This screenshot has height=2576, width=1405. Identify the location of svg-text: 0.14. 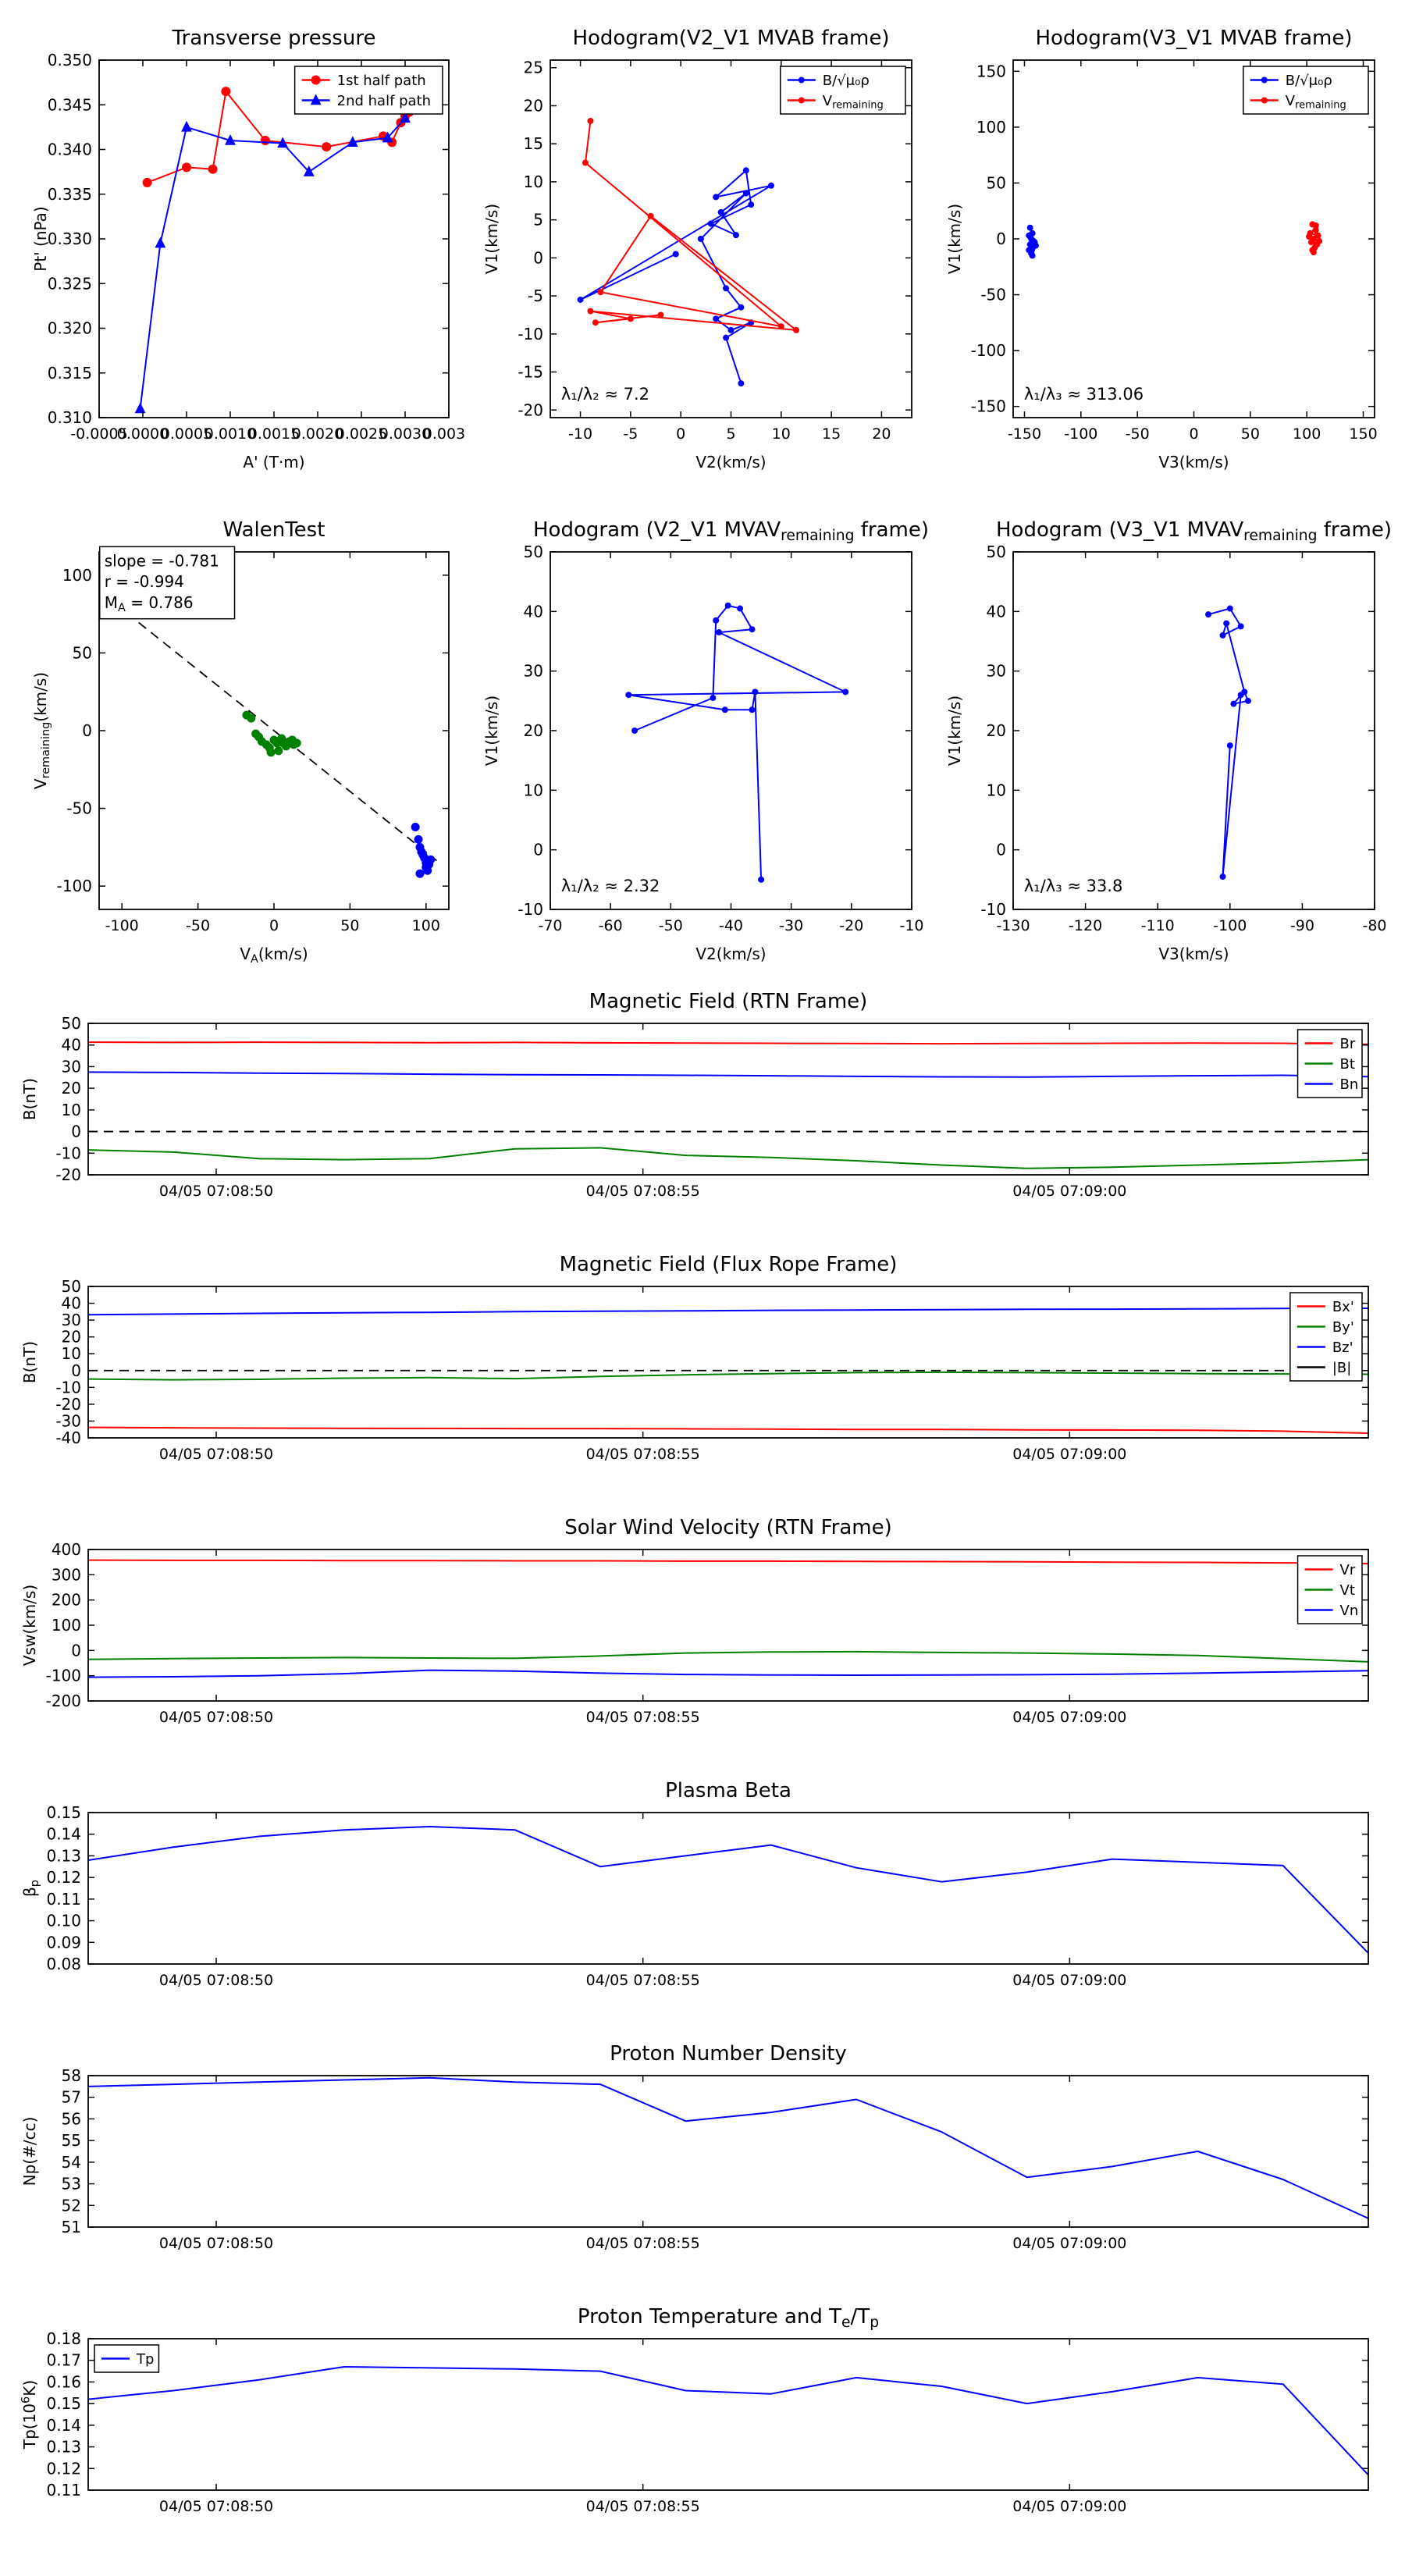
(64, 2425).